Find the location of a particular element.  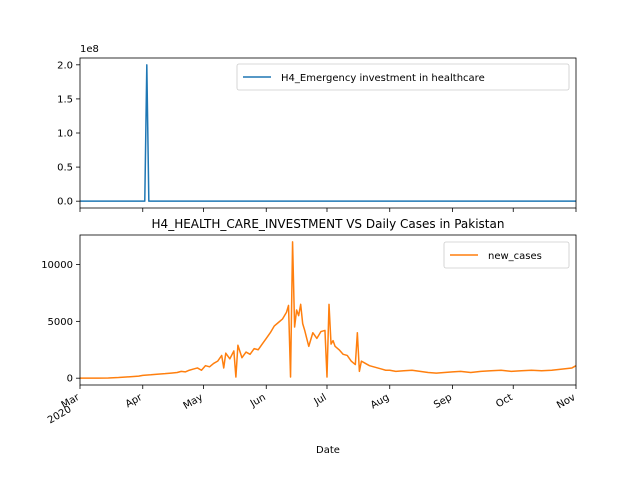

bottom-legend: new_cases is located at coordinates (506, 255).